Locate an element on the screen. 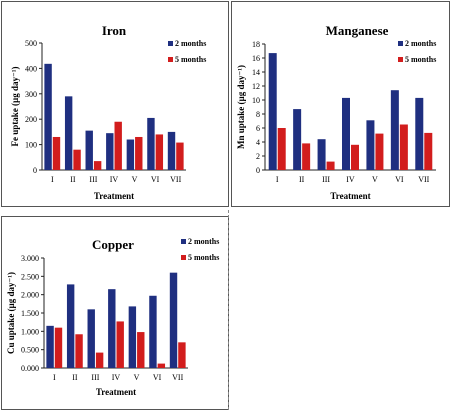  manganese-ytick-label: 18 is located at coordinates (256, 44).